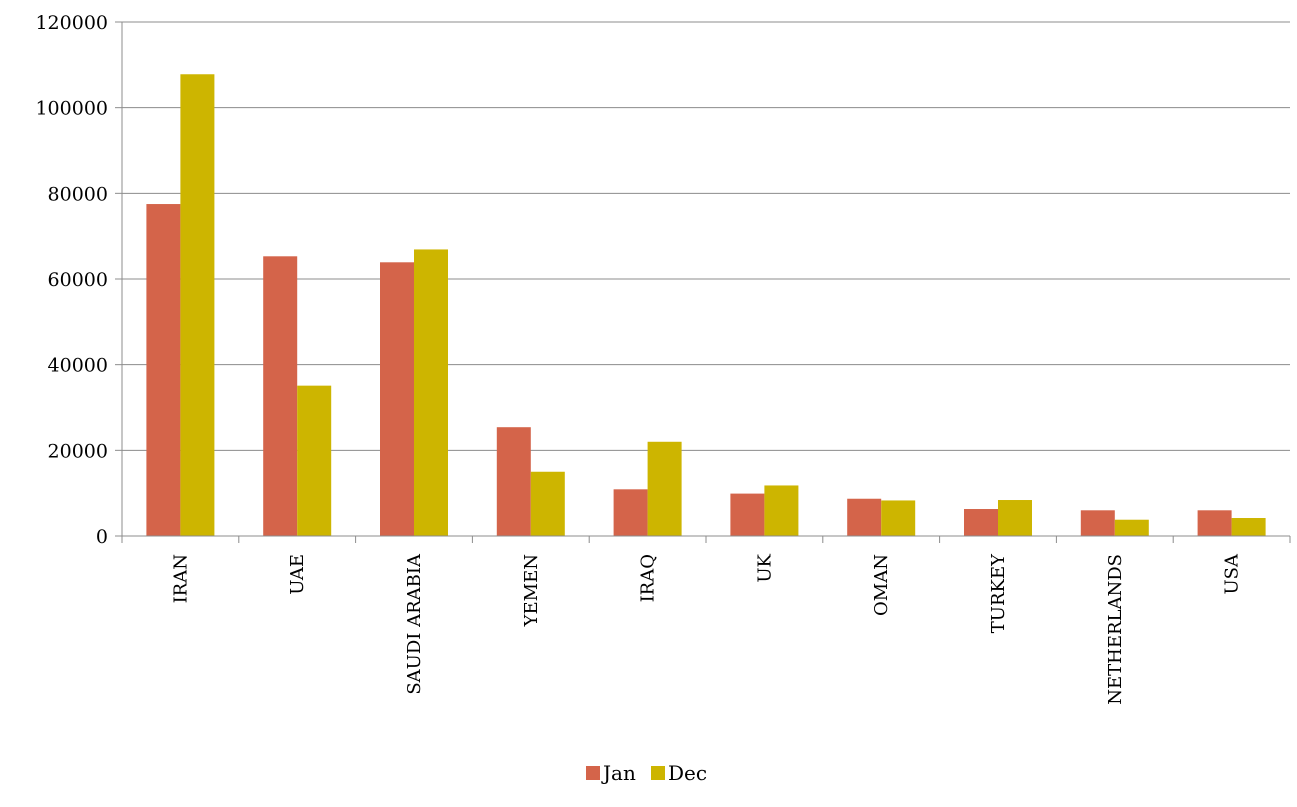  I want to click on x-category-label: IRAQ, so click(648, 578).